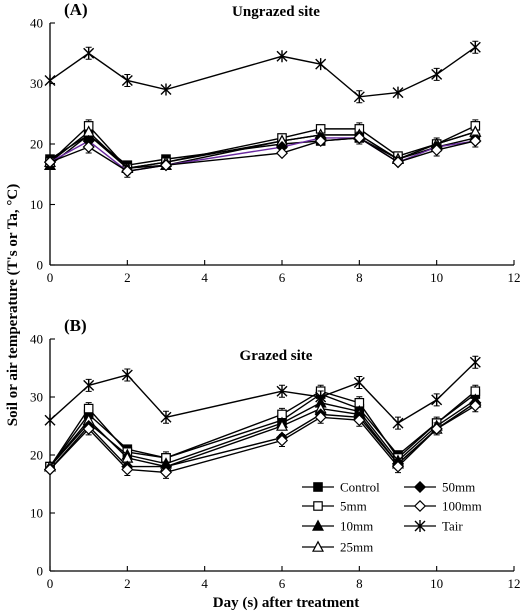 The width and height of the screenshot is (520, 612). Describe the element at coordinates (36, 83) in the screenshot. I see `y-tick-label: 30` at that location.